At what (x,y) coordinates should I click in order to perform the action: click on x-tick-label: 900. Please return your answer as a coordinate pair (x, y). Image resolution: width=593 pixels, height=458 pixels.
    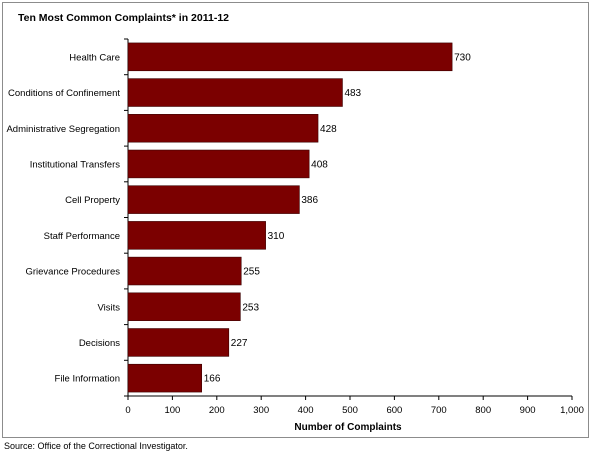
    Looking at the image, I should click on (528, 410).